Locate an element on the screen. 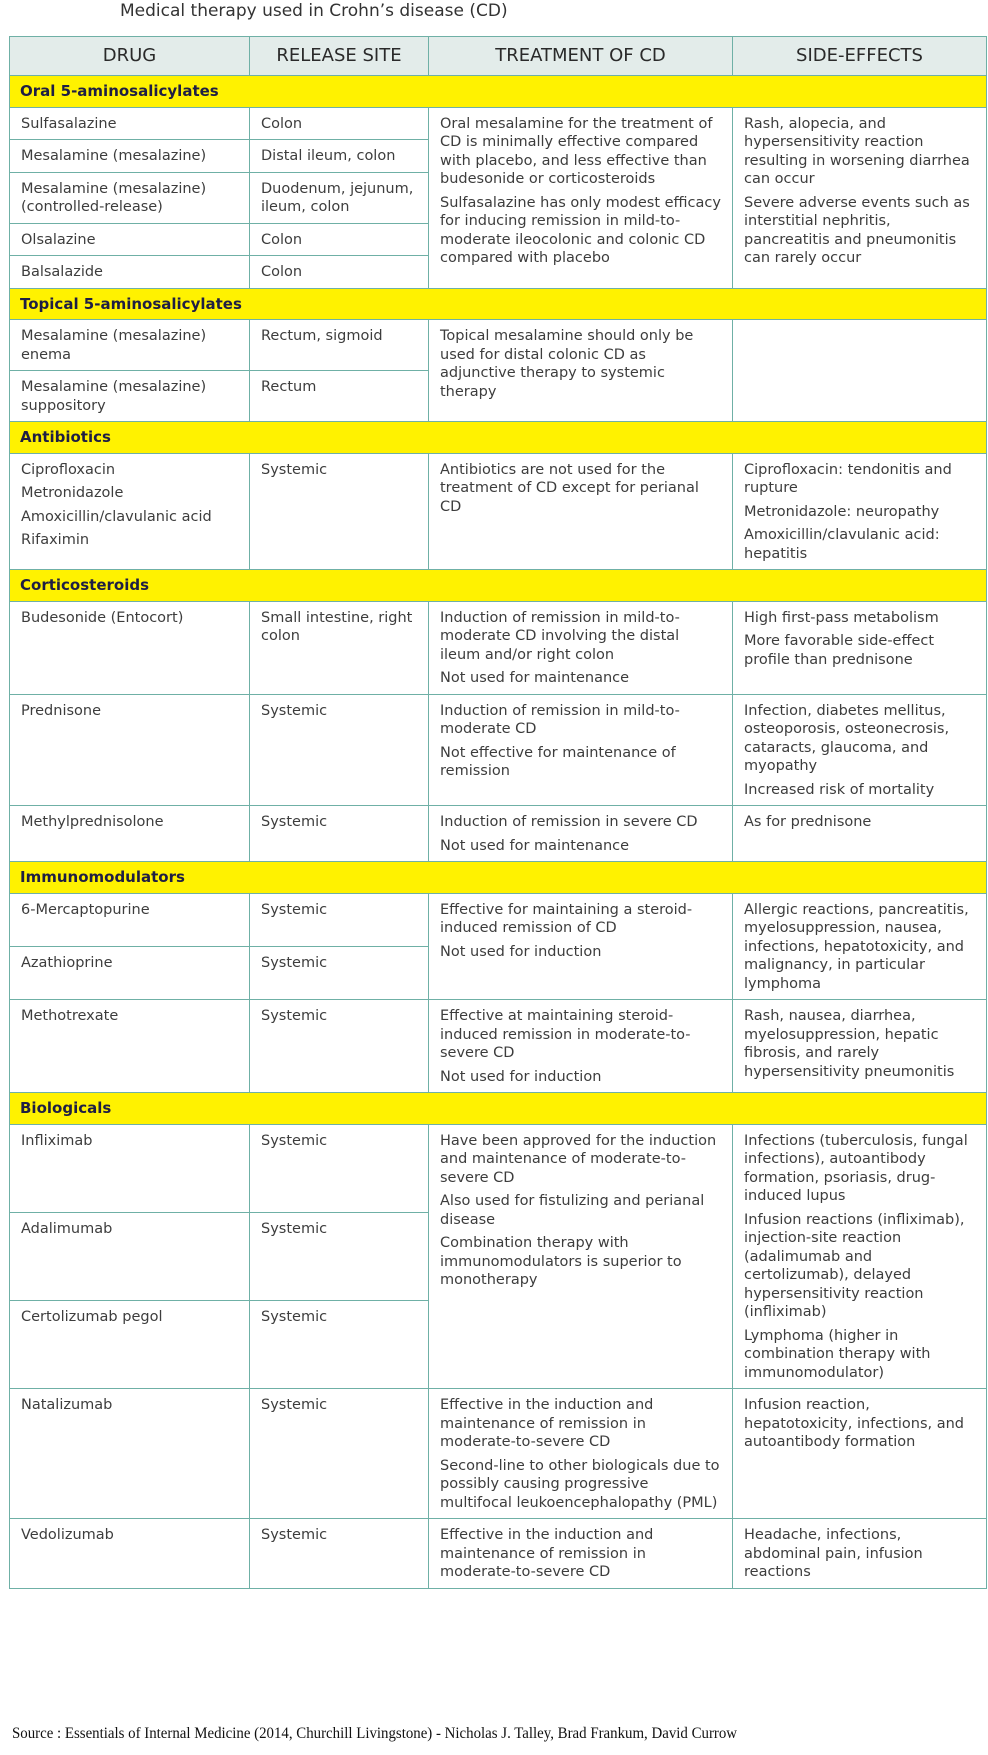 This screenshot has height=1755, width=988. section-row: Immunomodulators is located at coordinates (498, 877).